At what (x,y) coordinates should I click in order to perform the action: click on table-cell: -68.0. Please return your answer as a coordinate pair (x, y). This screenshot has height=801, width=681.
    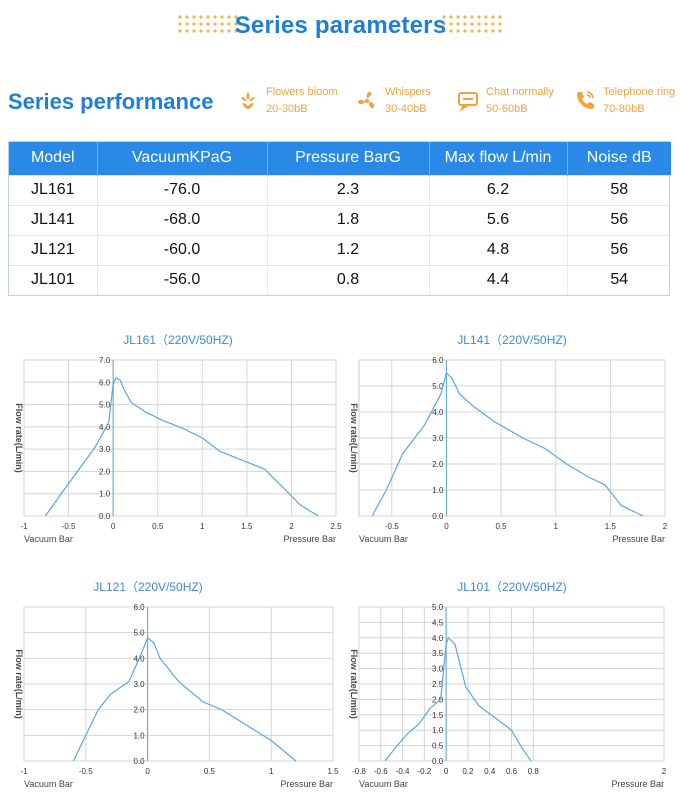
    Looking at the image, I should click on (182, 219).